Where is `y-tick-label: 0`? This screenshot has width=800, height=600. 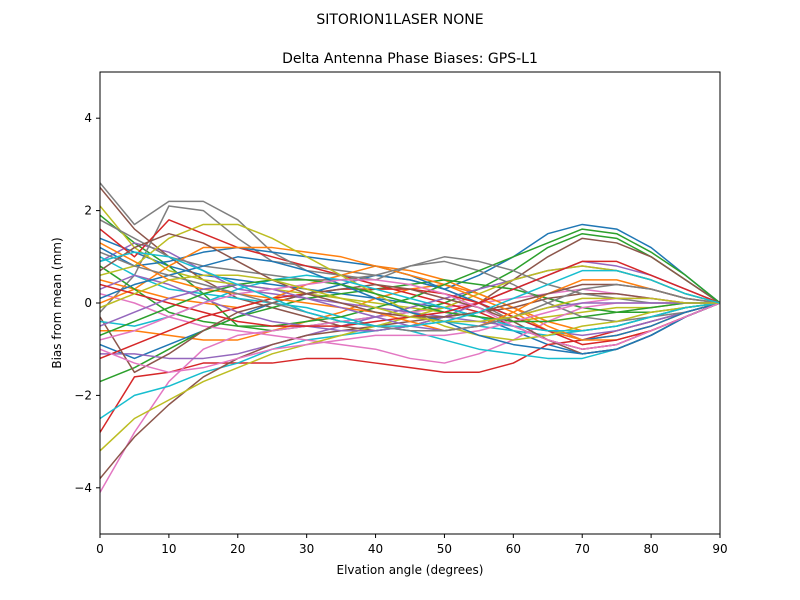
y-tick-label: 0 is located at coordinates (88, 303).